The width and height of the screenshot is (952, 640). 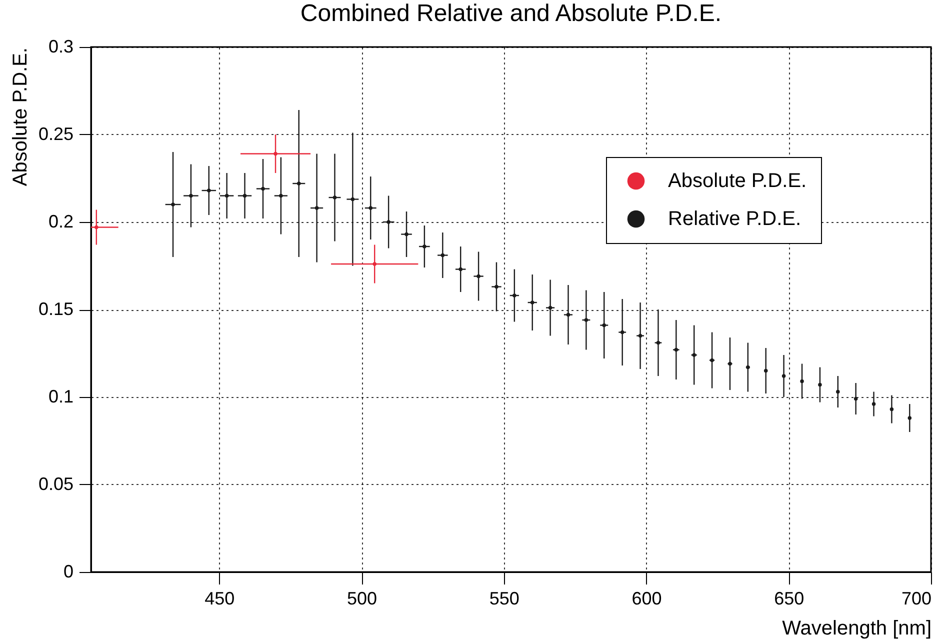 I want to click on legend-label: Relative P.D.E., so click(x=735, y=219).